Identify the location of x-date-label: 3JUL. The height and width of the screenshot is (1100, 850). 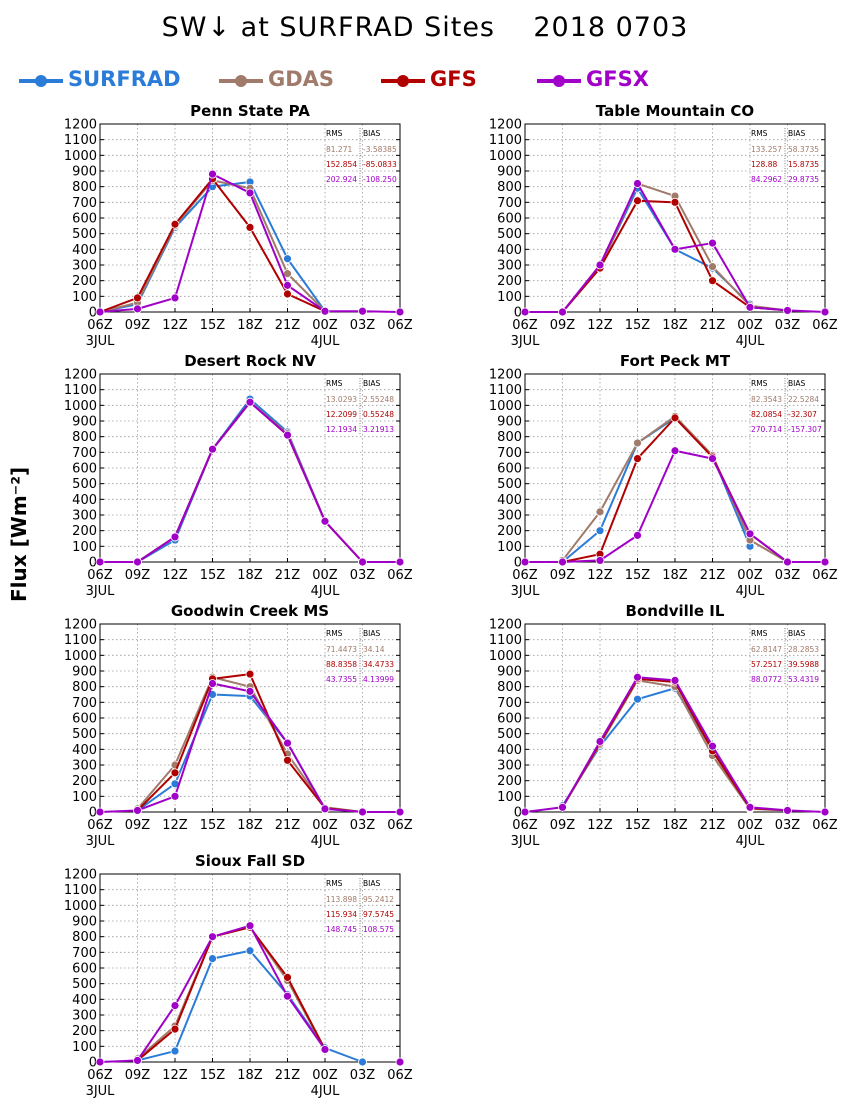
(526, 341).